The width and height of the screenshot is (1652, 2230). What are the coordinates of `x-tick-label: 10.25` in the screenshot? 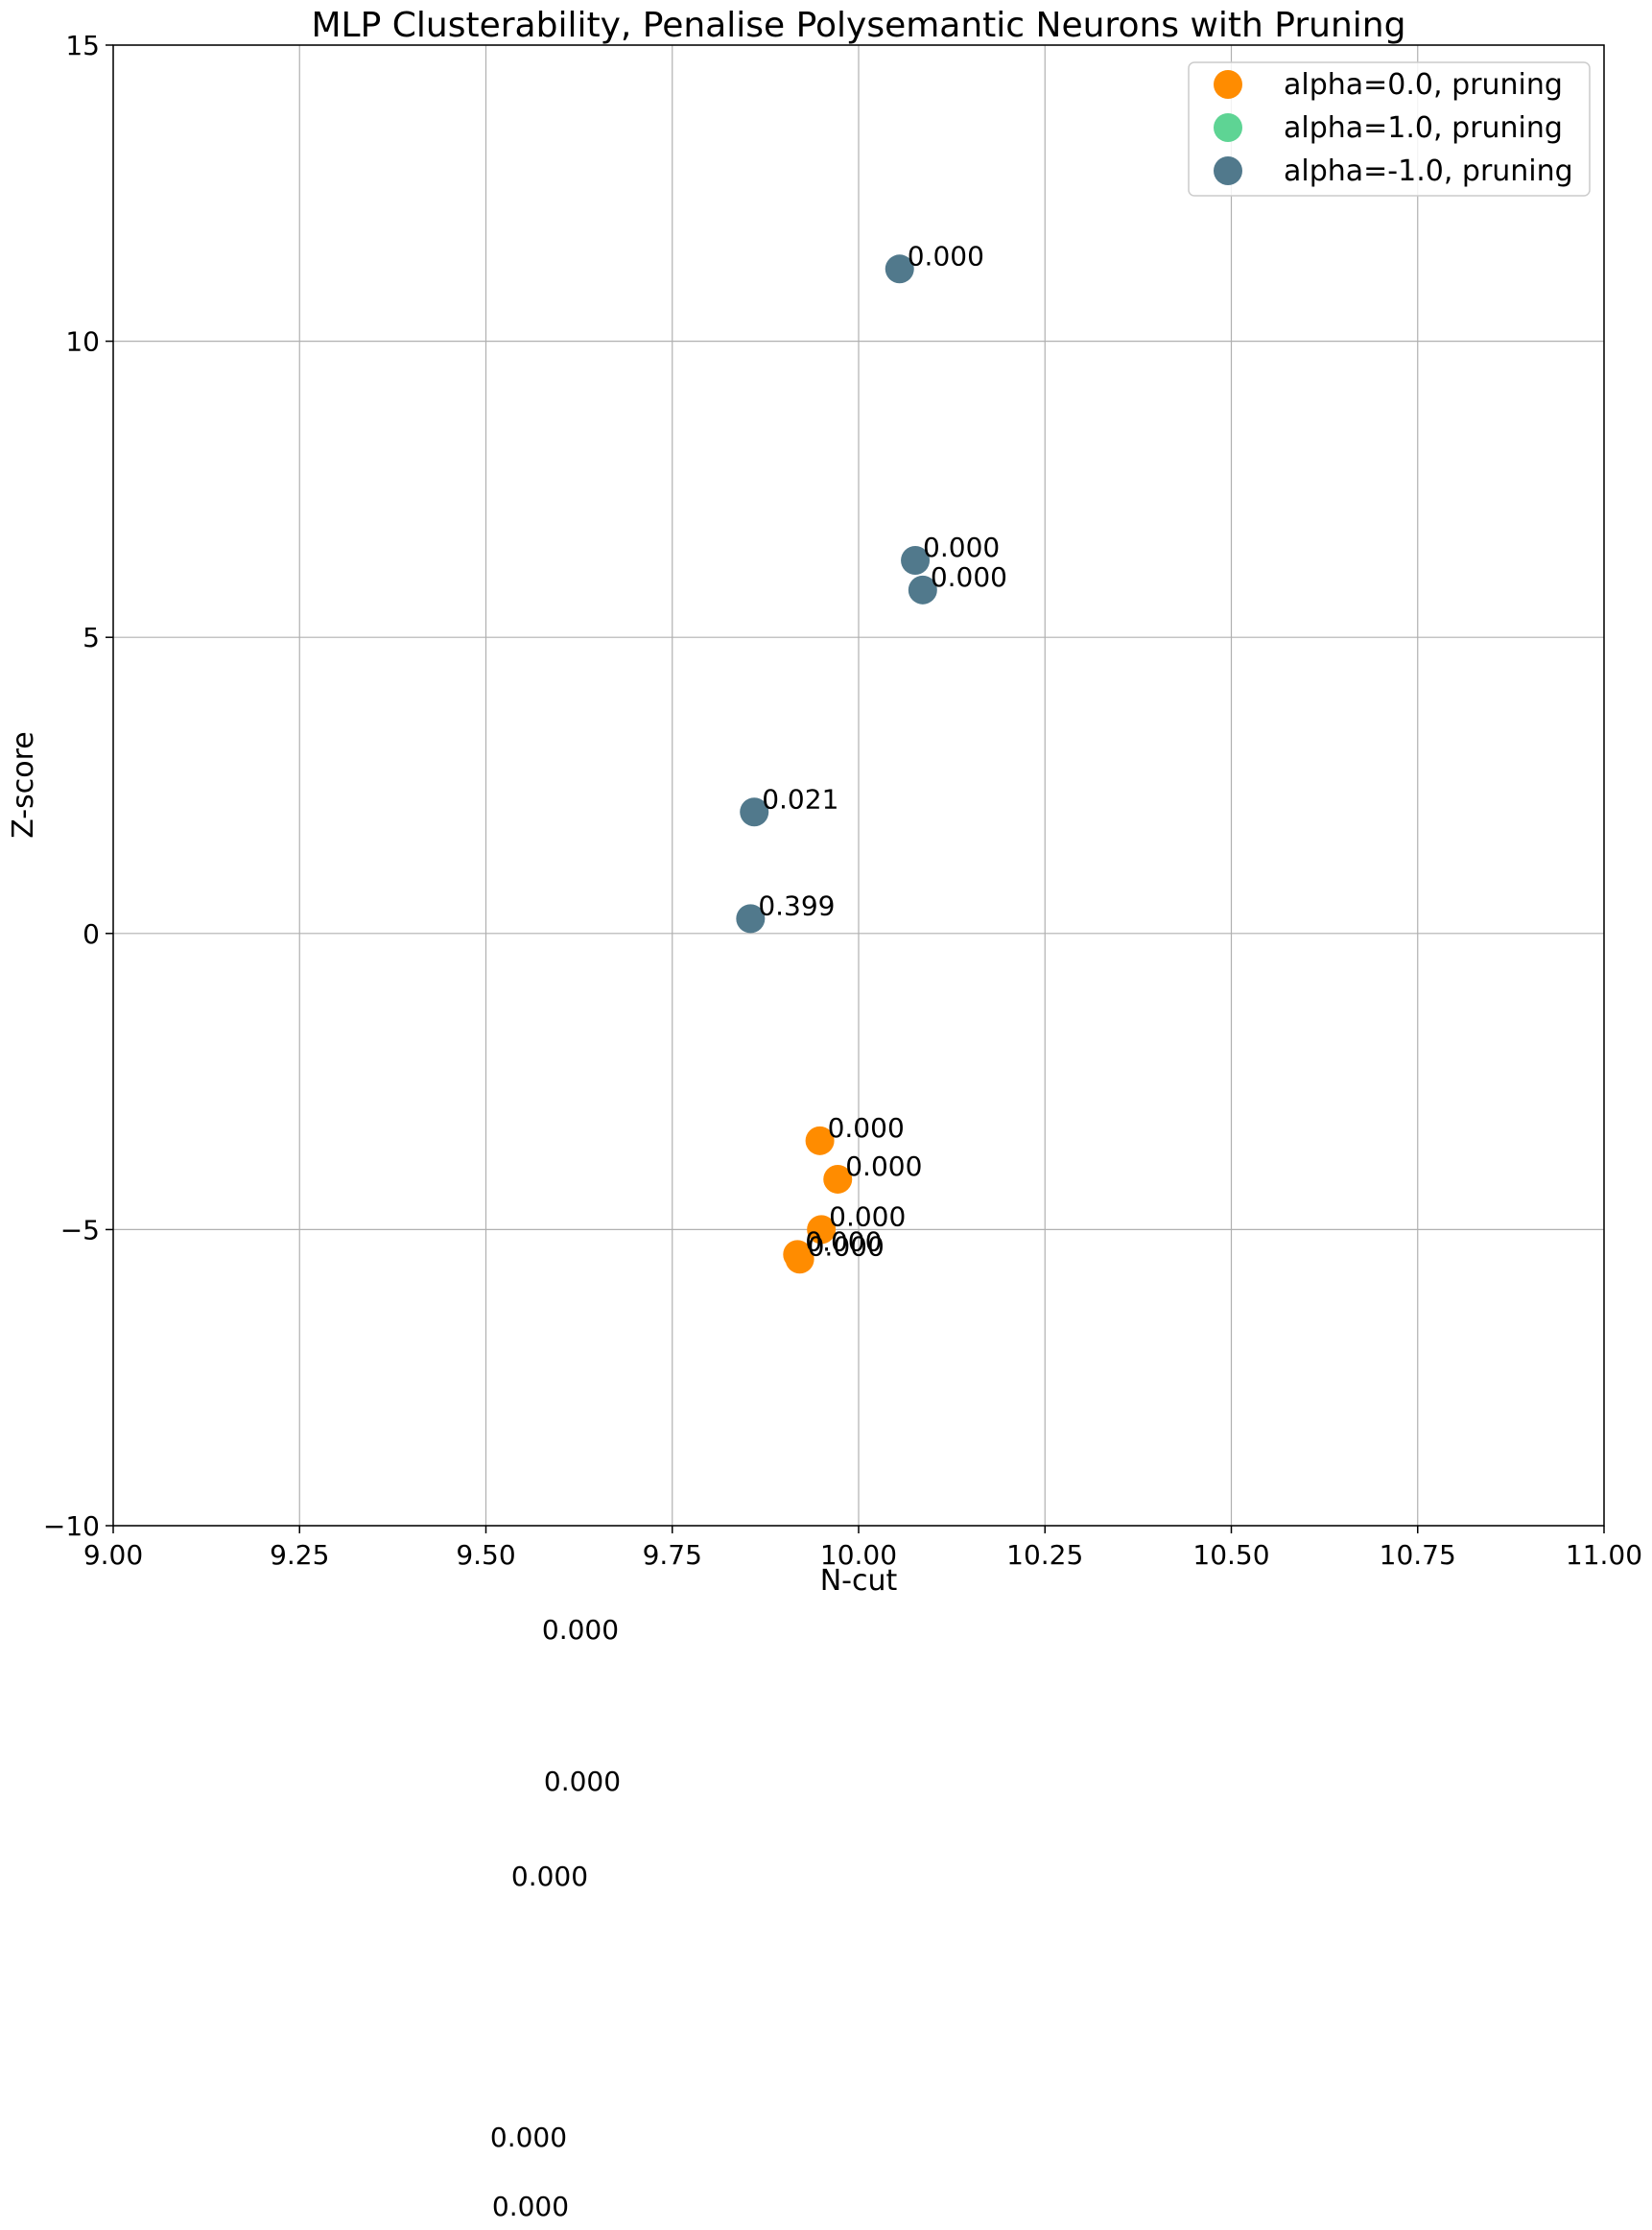 It's located at (1044, 1555).